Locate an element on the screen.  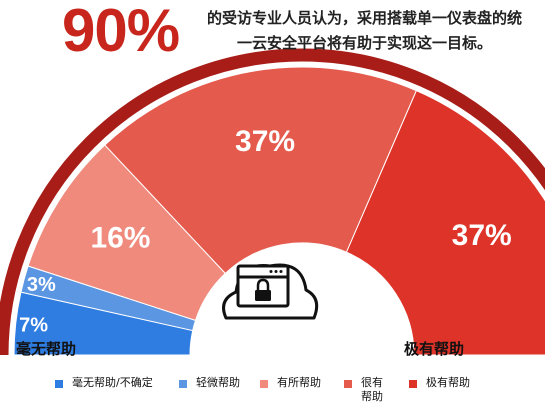
legend-item: 极有帮助 is located at coordinates (439, 383).